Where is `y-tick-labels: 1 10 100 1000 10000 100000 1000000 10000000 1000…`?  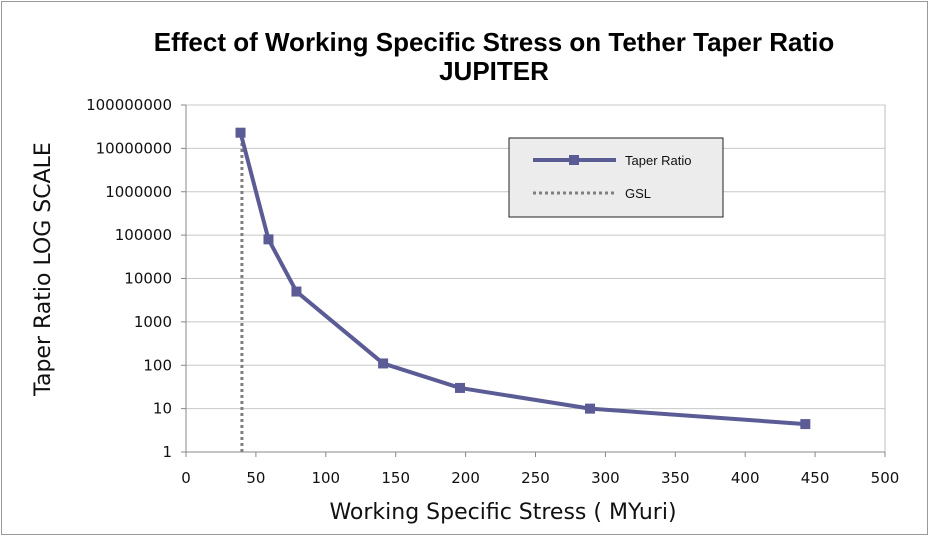 y-tick-labels: 1 10 100 1000 10000 100000 1000000 10000000 1000… is located at coordinates (136, 278).